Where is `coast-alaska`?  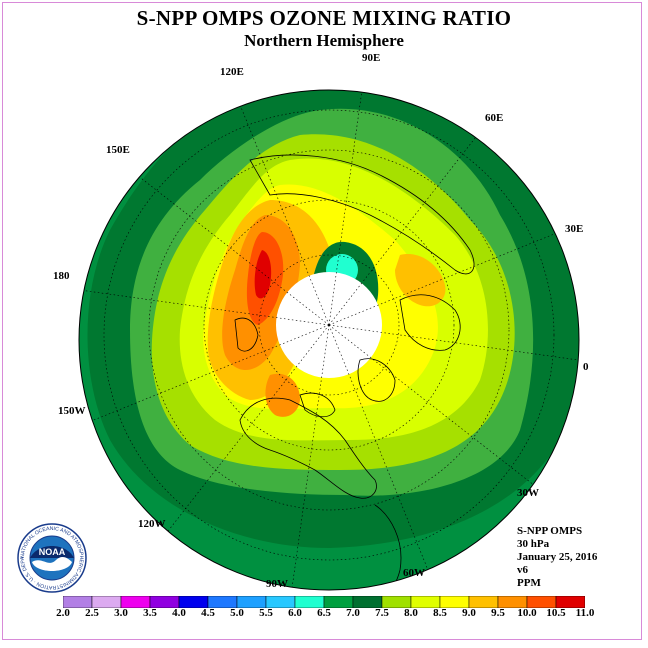 coast-alaska is located at coordinates (246, 334).